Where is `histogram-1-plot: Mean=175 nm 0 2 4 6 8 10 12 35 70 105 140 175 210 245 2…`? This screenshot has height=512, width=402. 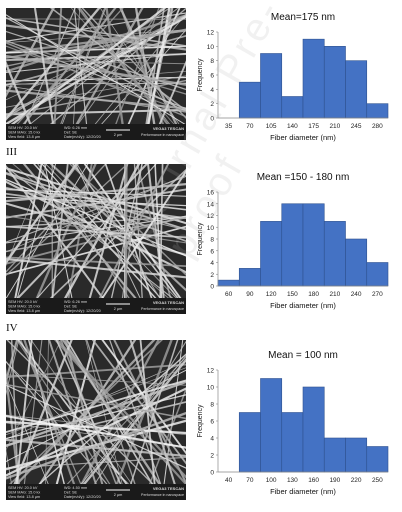 histogram-1-plot: Mean=175 nm 0 2 4 6 8 10 12 35 70 105 140 175 210 245 2… is located at coordinates (293, 77).